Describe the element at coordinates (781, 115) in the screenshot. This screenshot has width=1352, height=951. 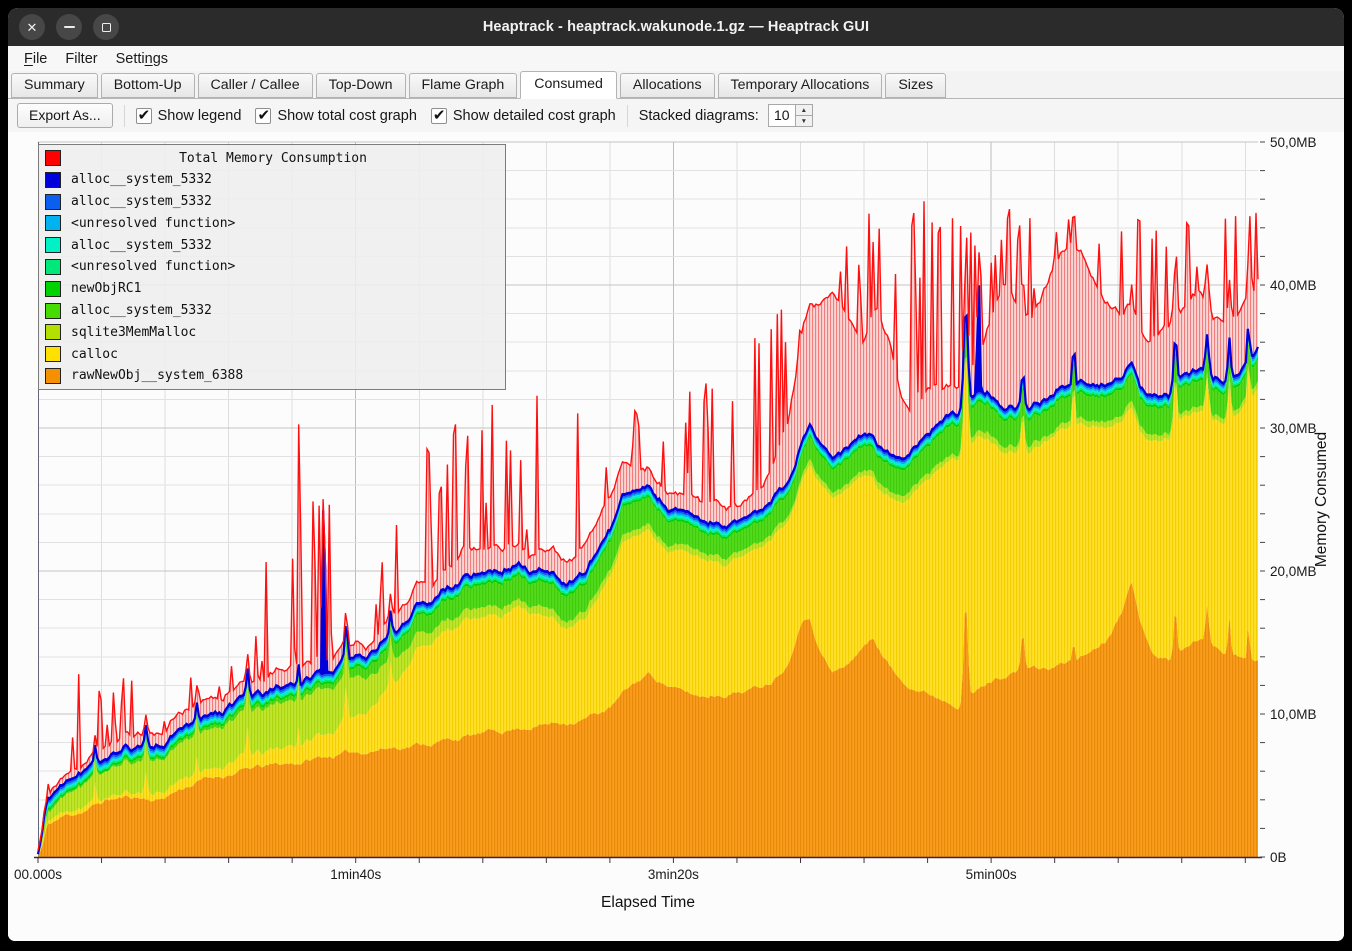
I see `stacked-diagrams-value: 10` at that location.